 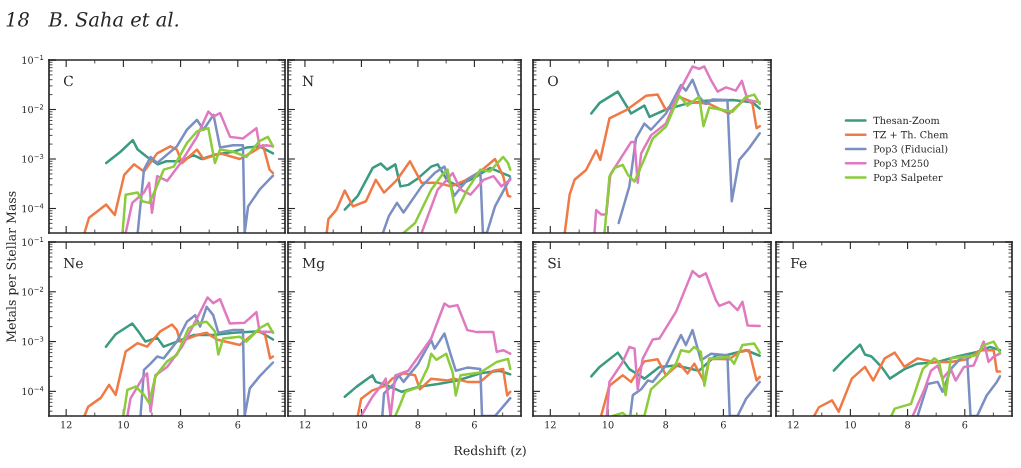 I want to click on y-axis-title: Metals per Stellar Mass, so click(x=12, y=267).